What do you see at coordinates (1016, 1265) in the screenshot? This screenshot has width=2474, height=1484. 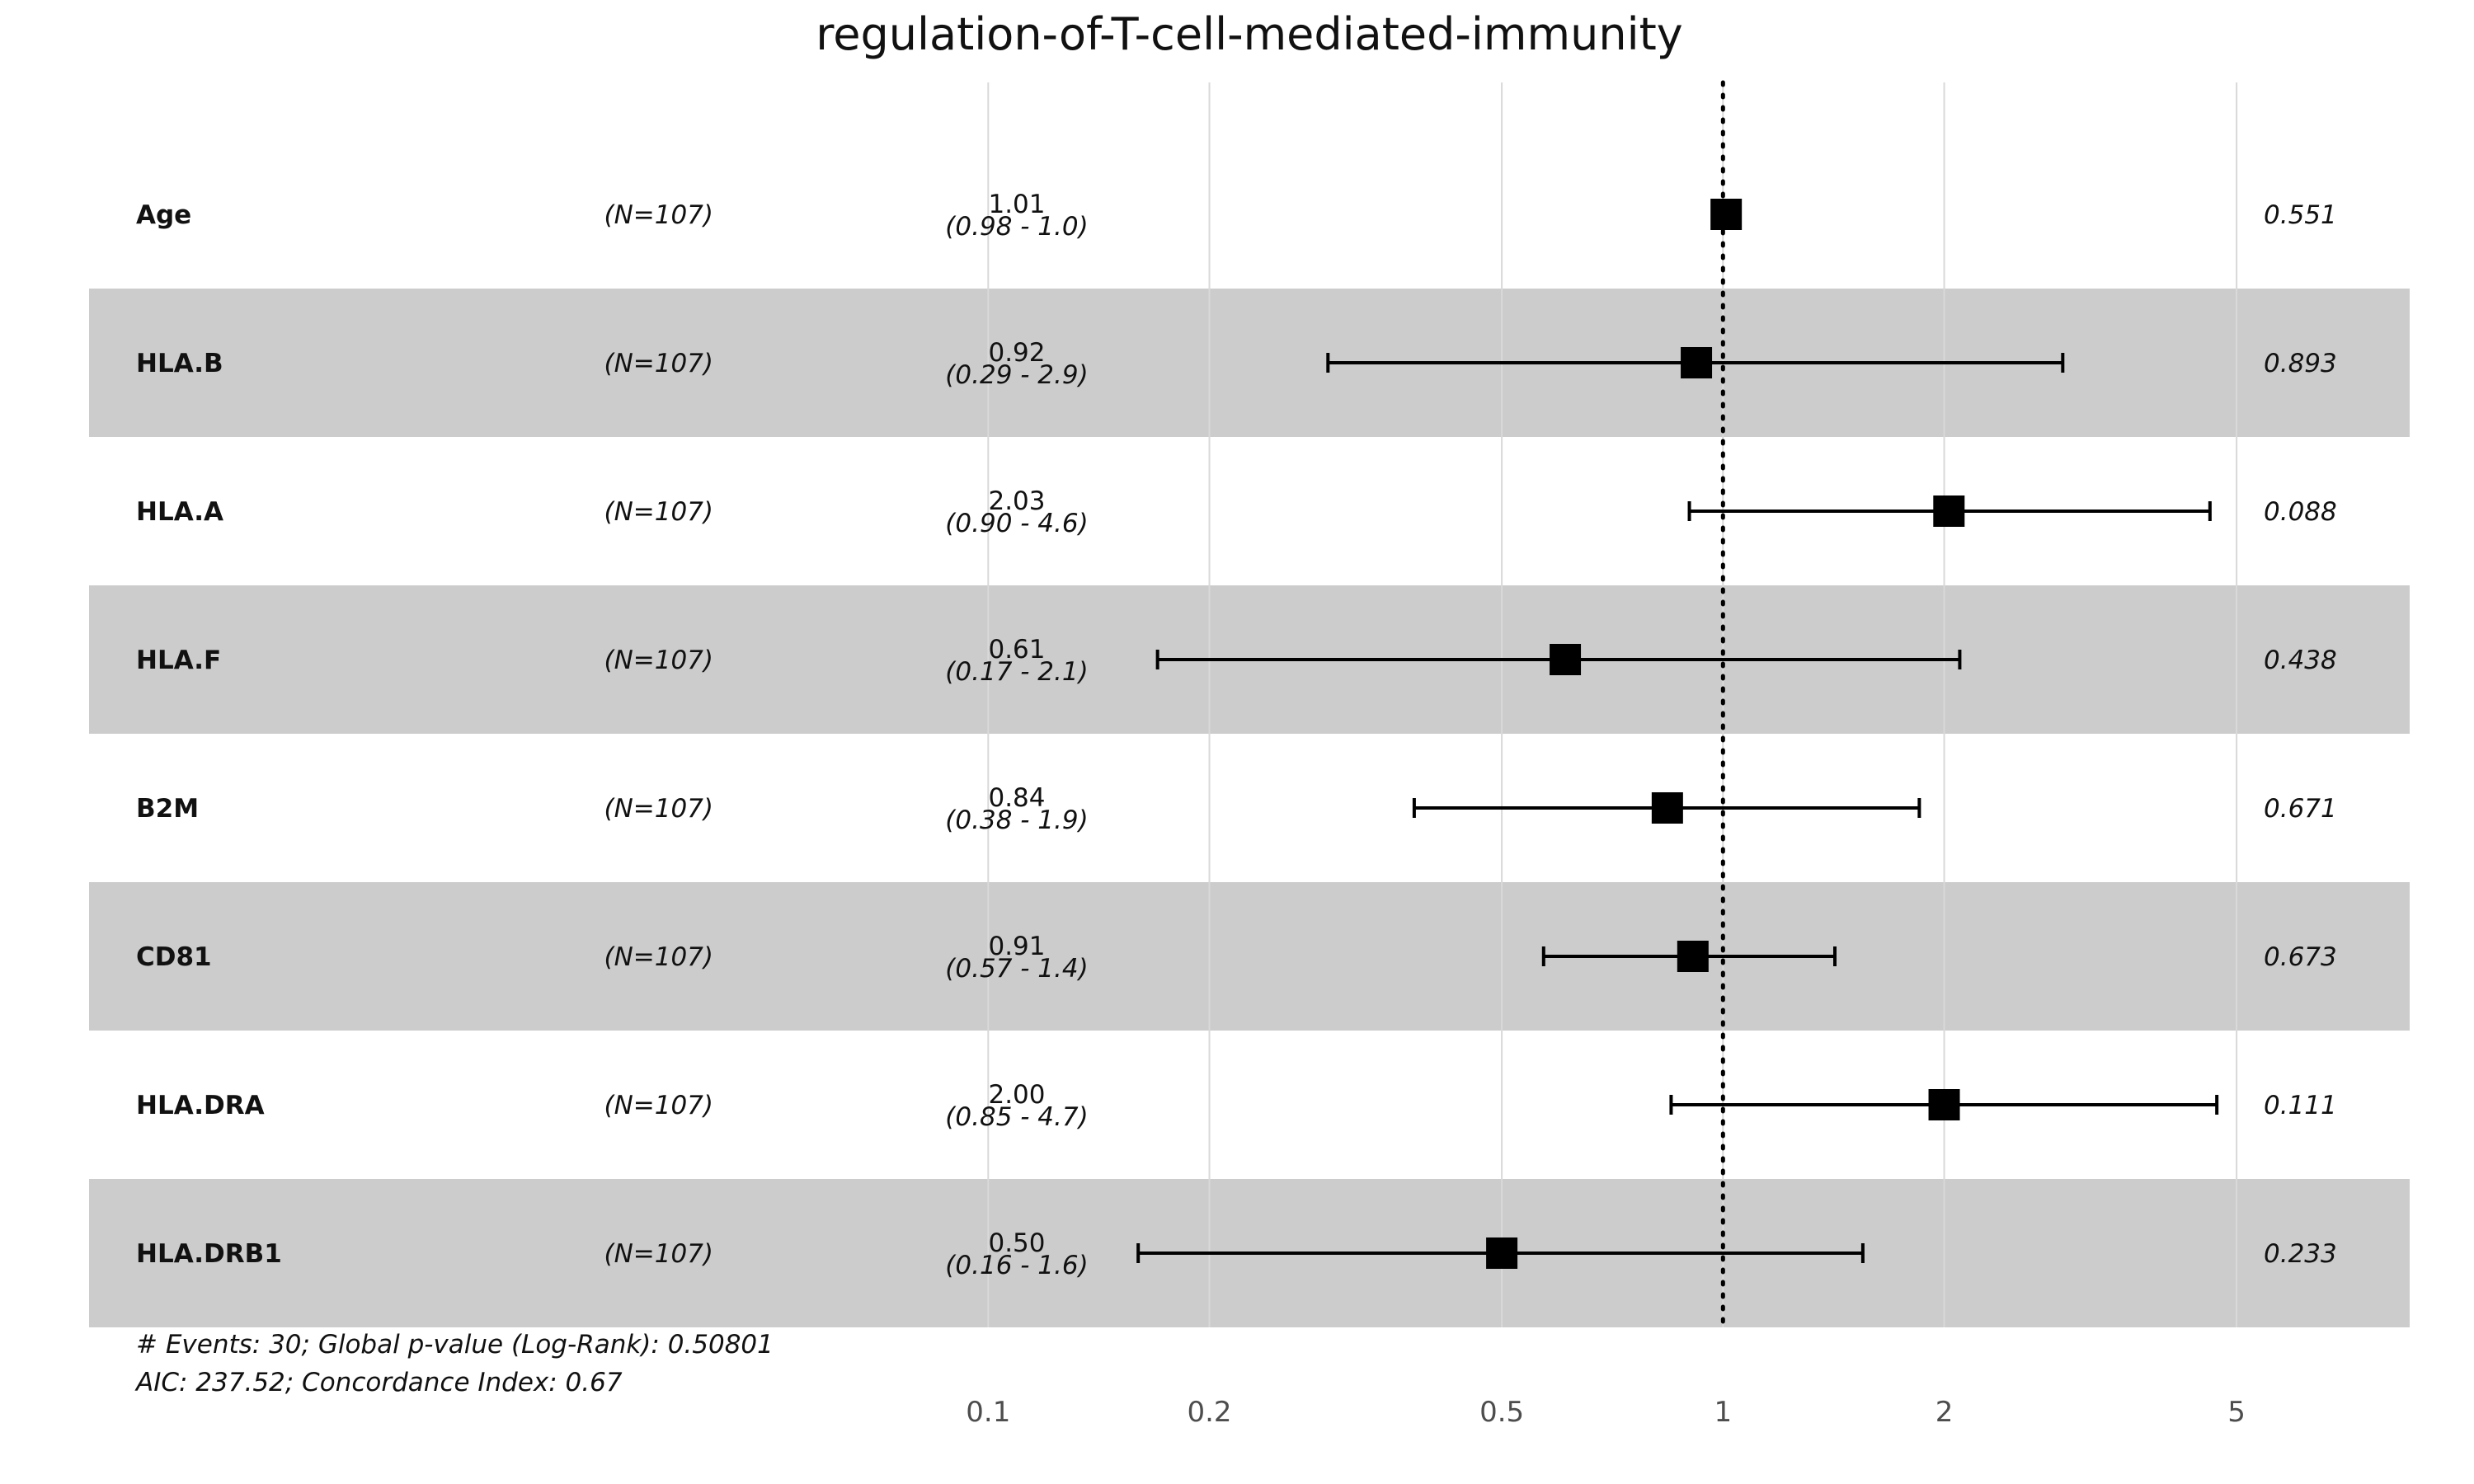 I see `ci-label: (0.16 - 1.6)` at bounding box center [1016, 1265].